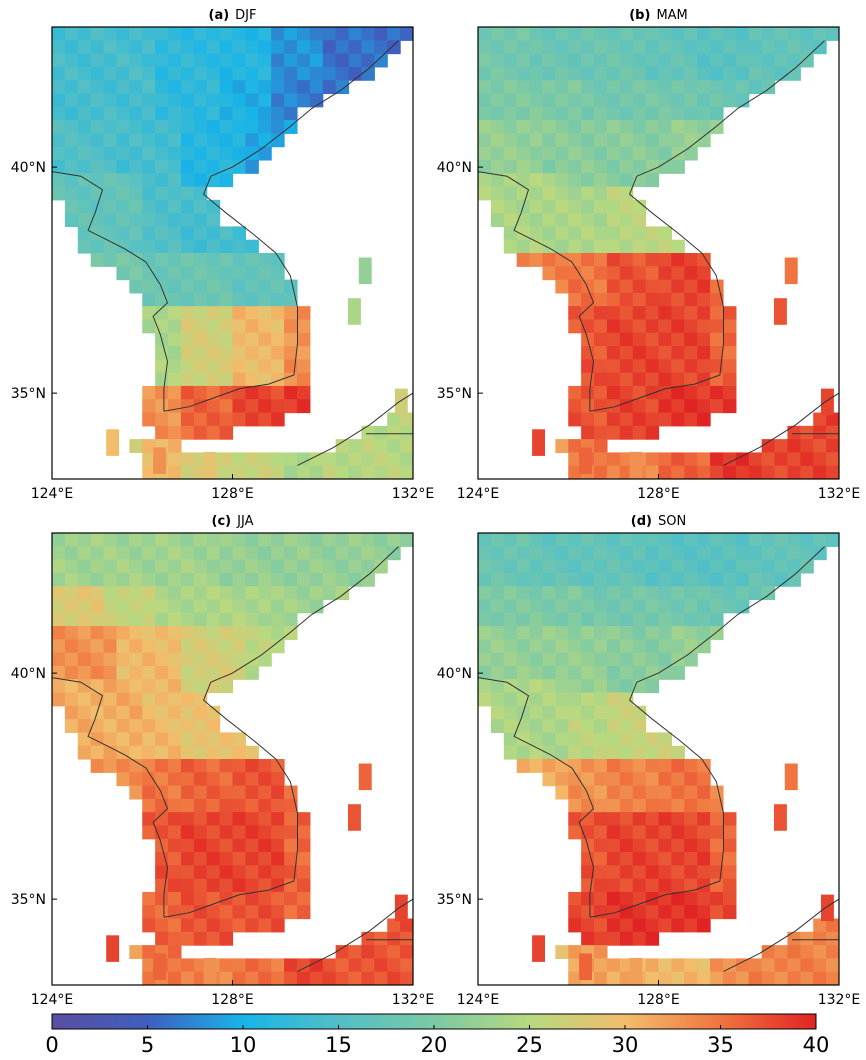  What do you see at coordinates (672, 521) in the screenshot?
I see `panel-season: SON` at bounding box center [672, 521].